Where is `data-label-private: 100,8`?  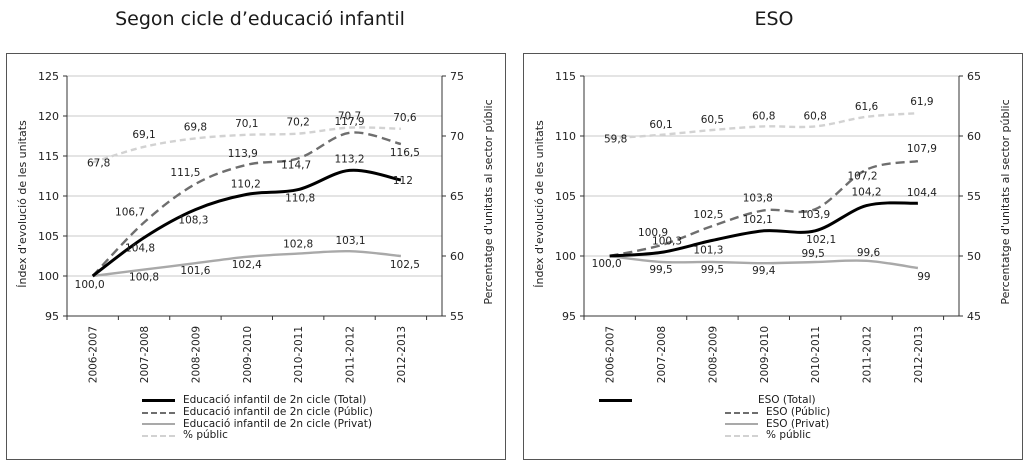
data-label-private: 100,8 is located at coordinates (144, 278).